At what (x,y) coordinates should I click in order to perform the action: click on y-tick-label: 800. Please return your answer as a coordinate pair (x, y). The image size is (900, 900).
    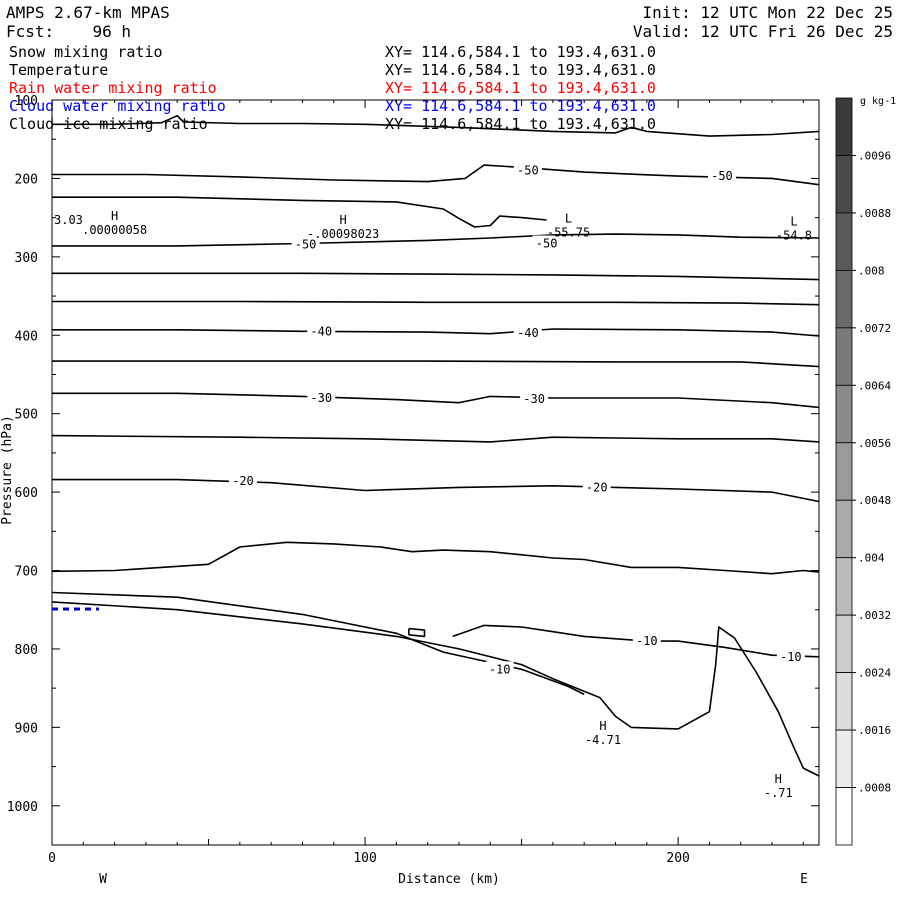
    Looking at the image, I should click on (26, 650).